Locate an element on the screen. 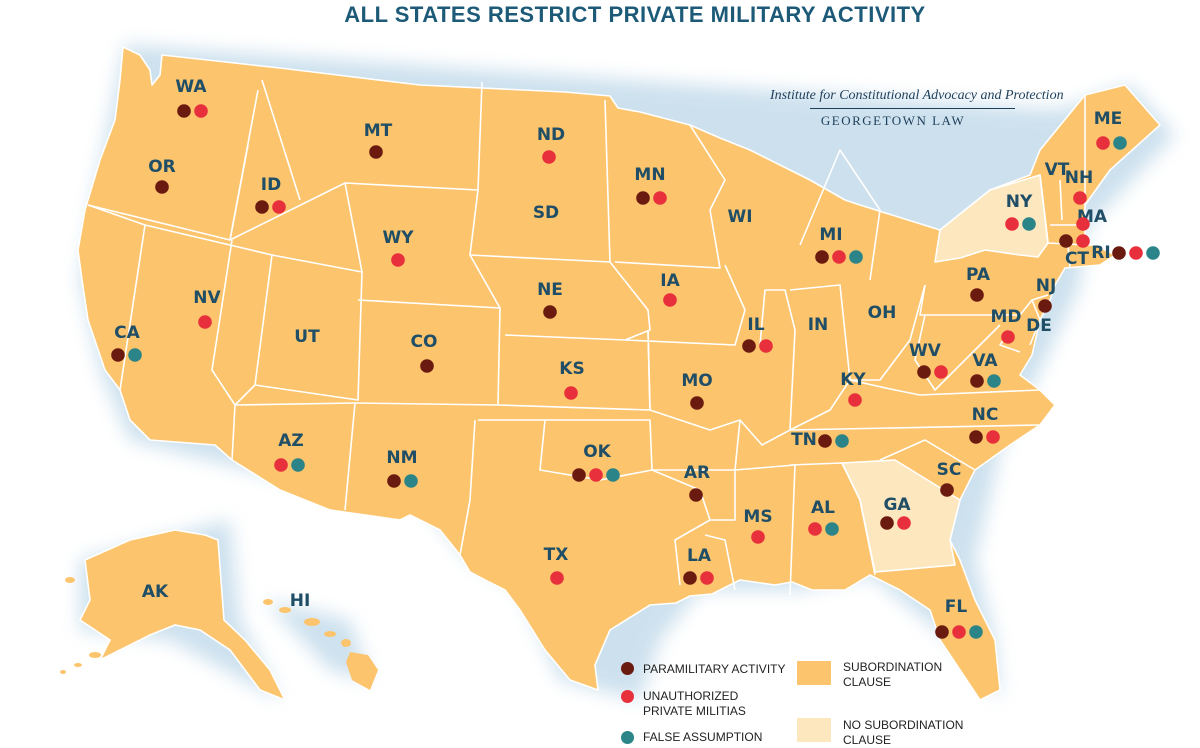 The image size is (1200, 748). marker-va-false-assumption is located at coordinates (994, 381).